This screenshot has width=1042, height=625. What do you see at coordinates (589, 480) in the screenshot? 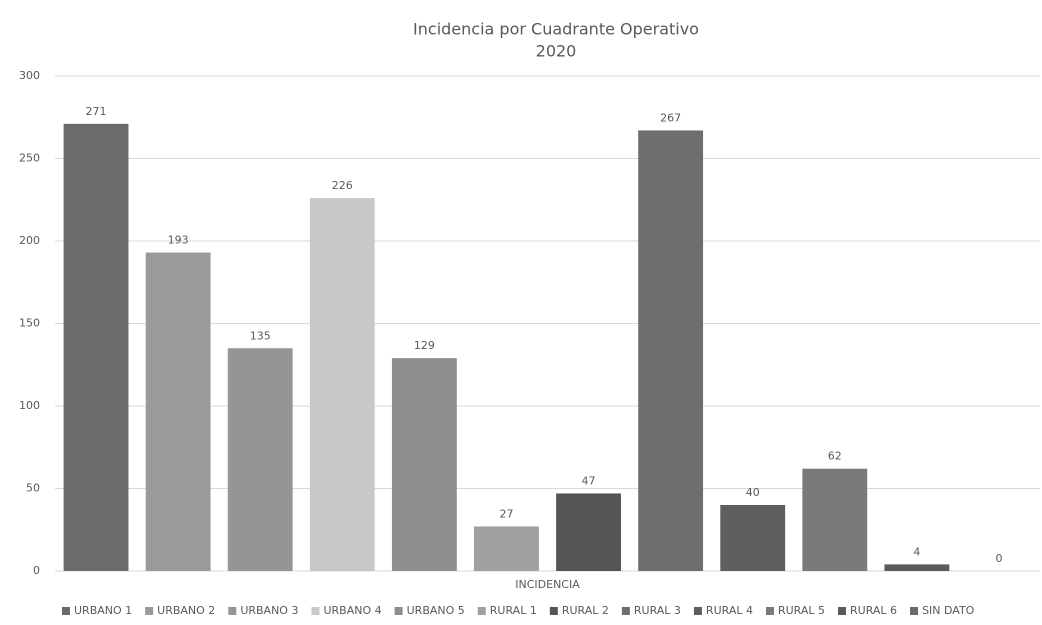
I see `data-label: 47` at bounding box center [589, 480].